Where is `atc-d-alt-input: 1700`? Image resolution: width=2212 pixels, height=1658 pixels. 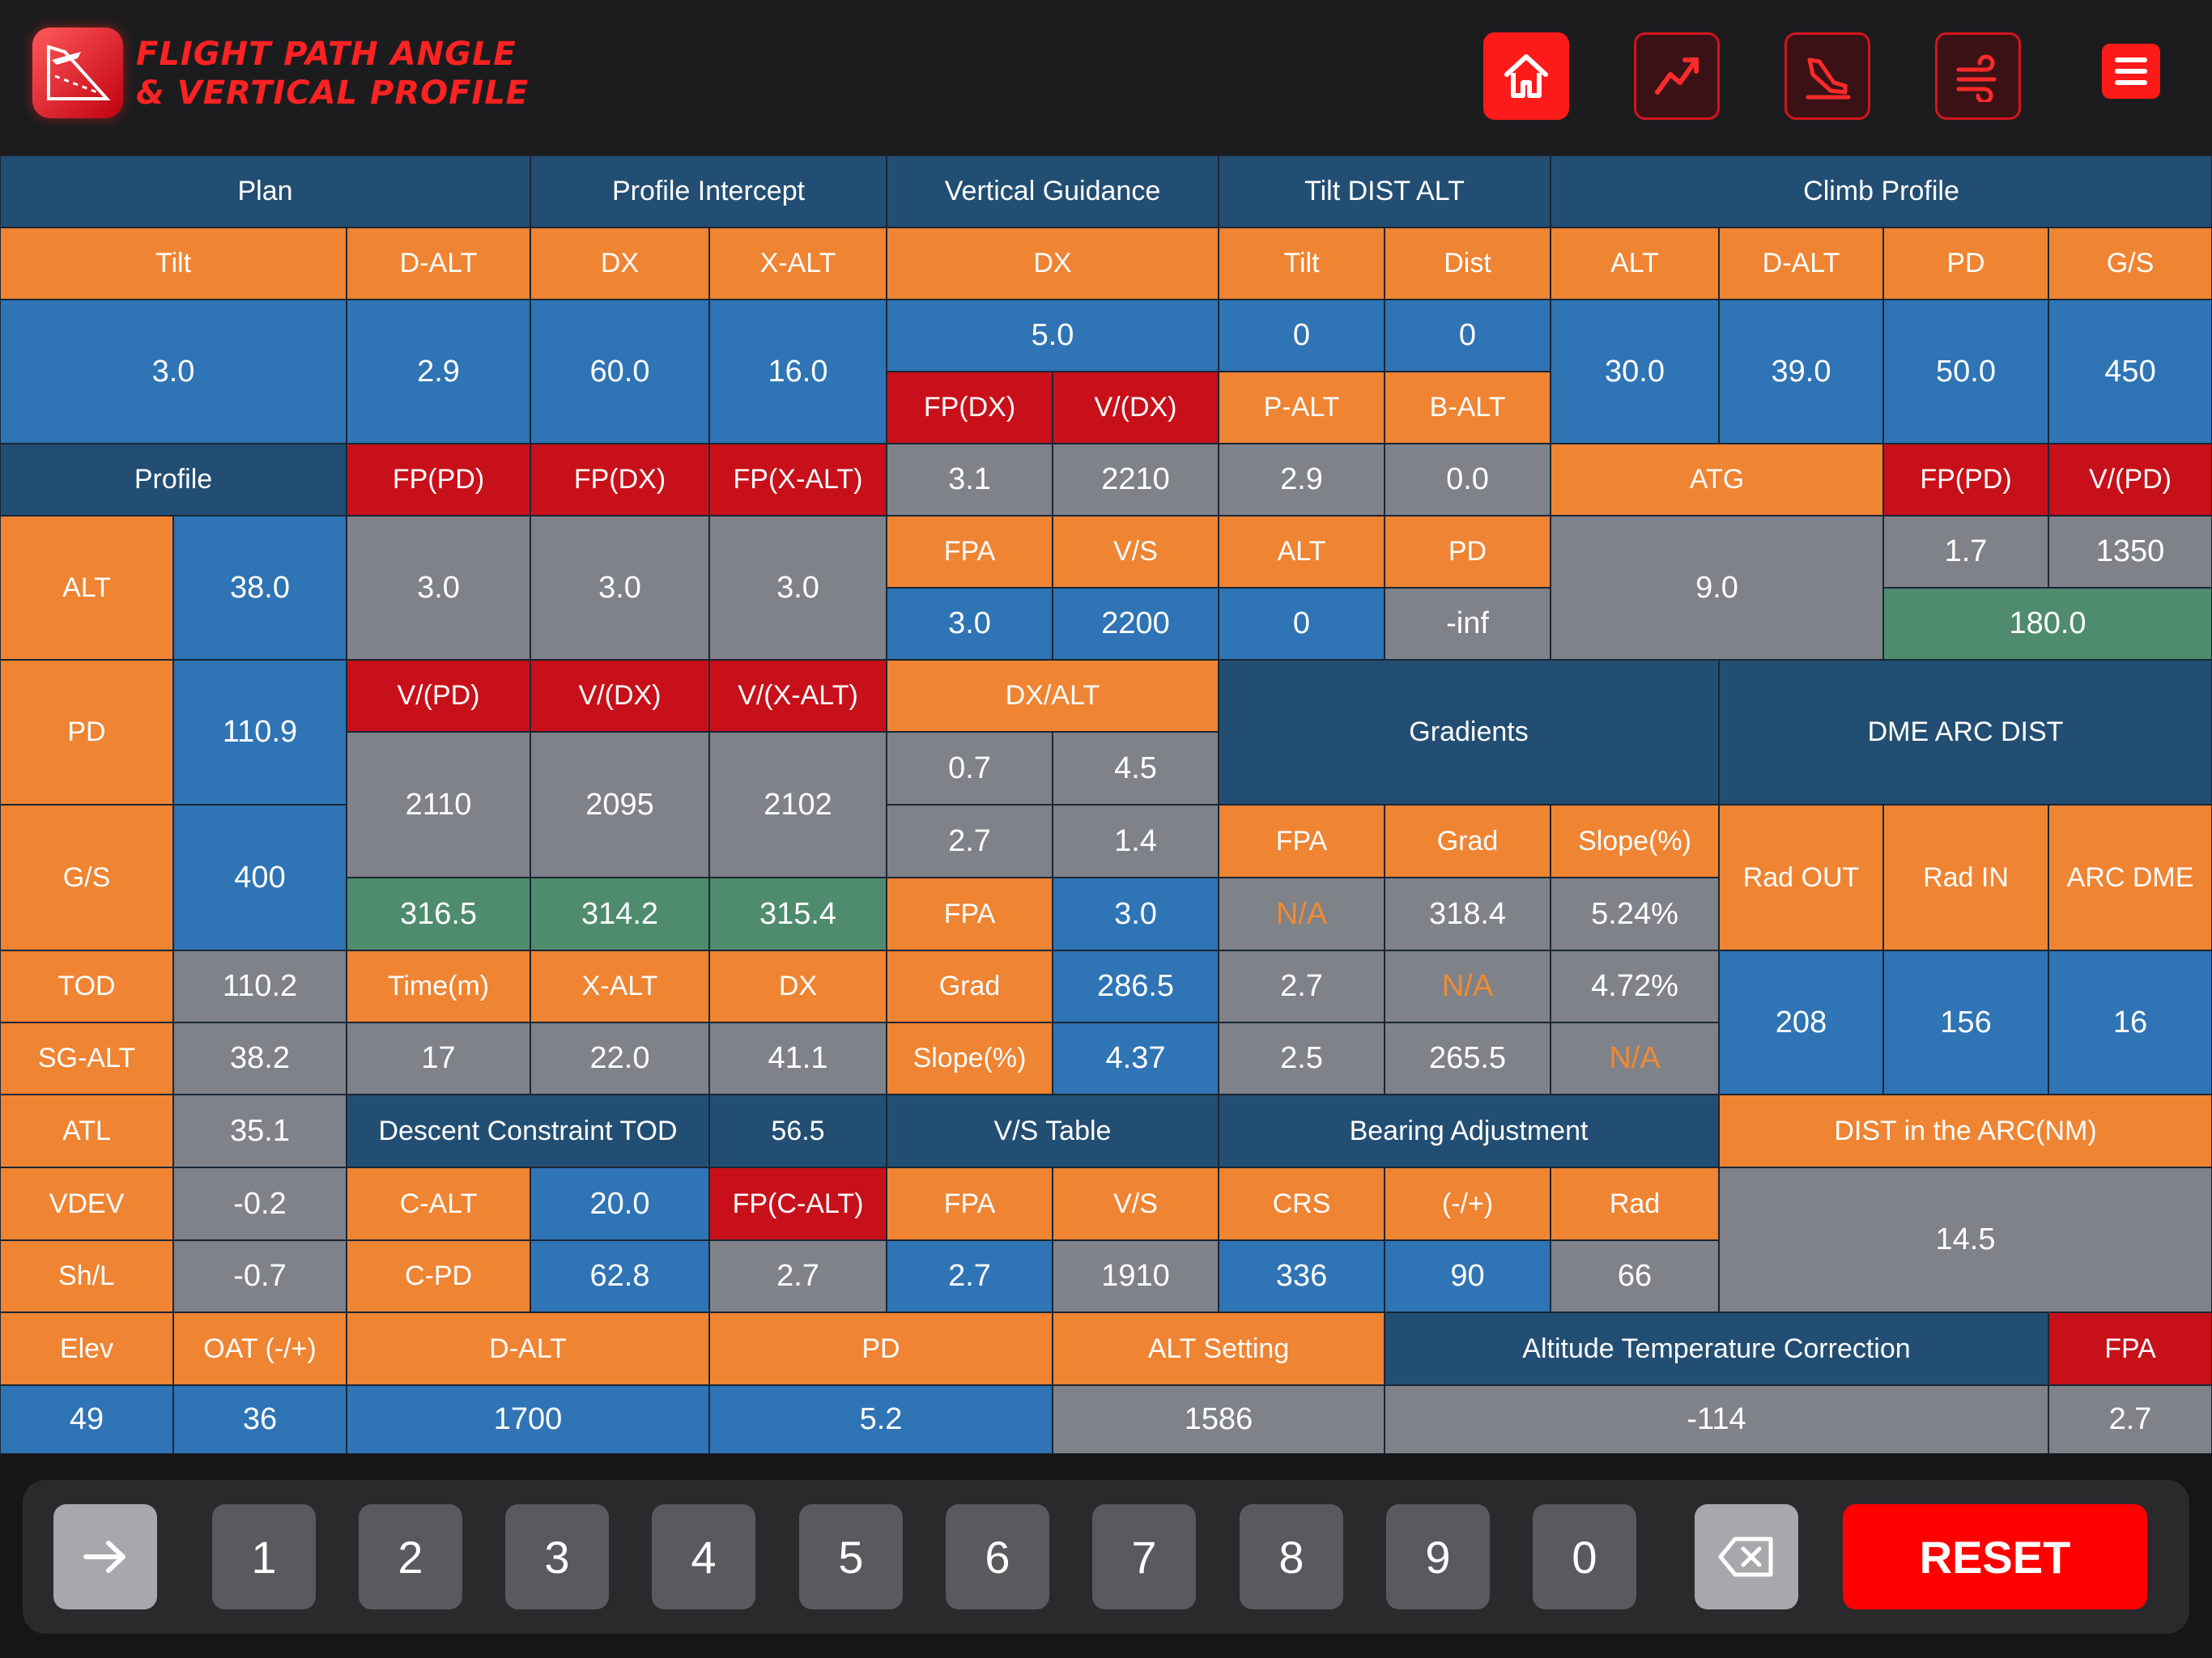
atc-d-alt-input: 1700 is located at coordinates (528, 1419).